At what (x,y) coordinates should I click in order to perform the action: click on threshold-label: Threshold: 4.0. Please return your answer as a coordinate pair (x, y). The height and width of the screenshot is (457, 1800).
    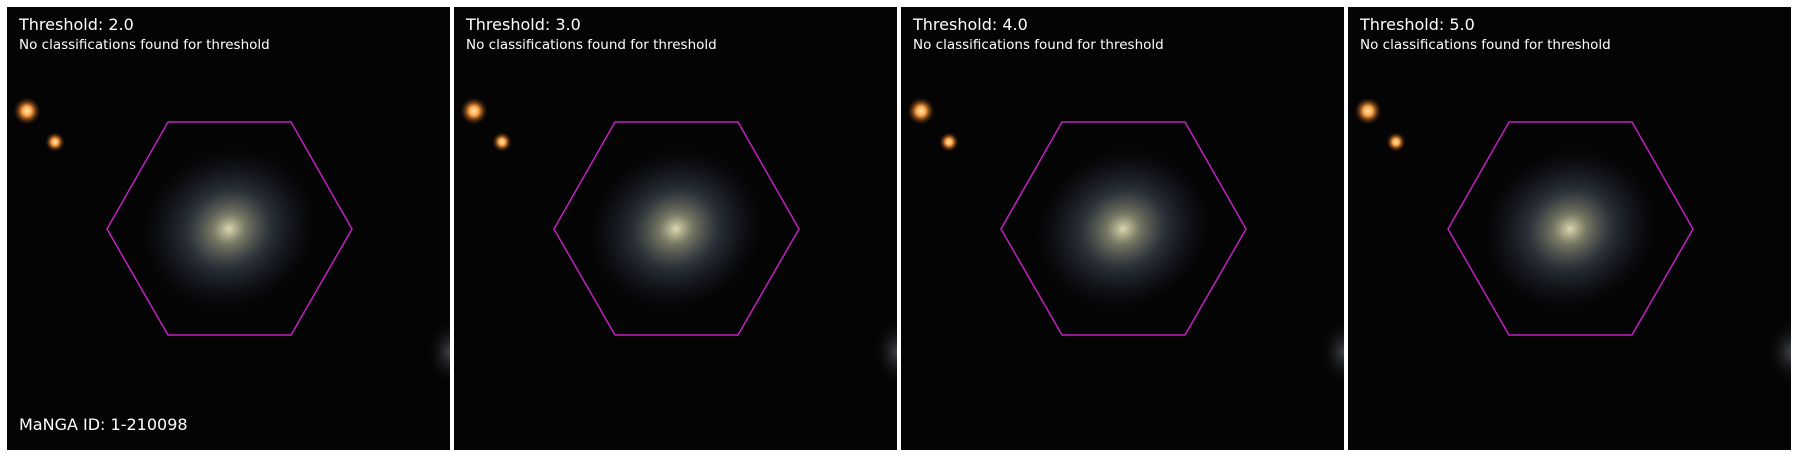
    Looking at the image, I should click on (970, 24).